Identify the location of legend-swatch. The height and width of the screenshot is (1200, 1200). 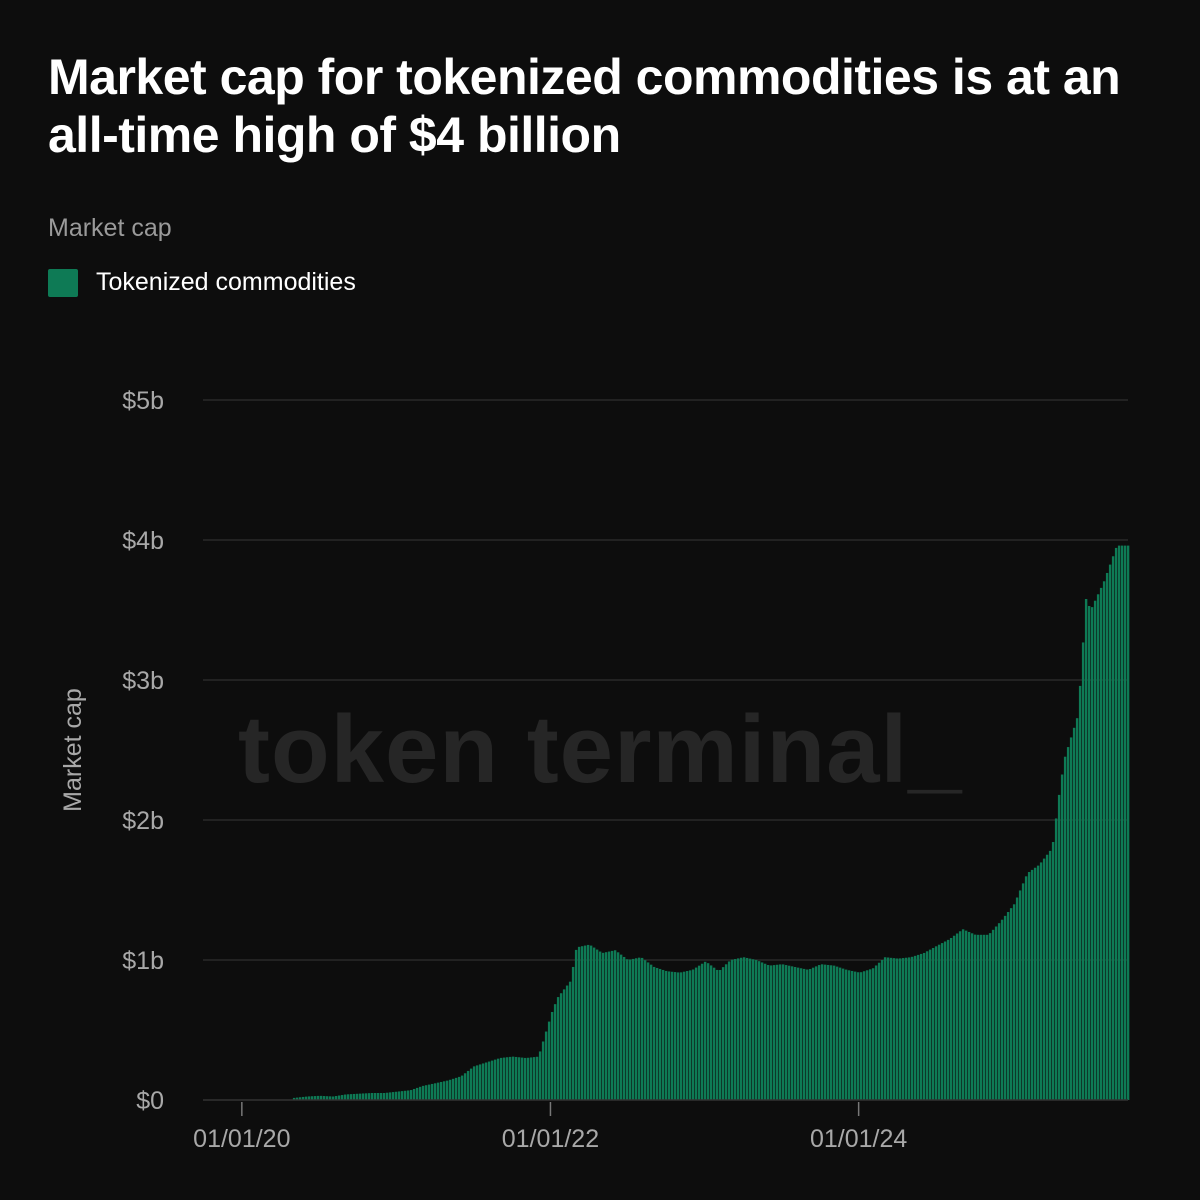
(63, 282).